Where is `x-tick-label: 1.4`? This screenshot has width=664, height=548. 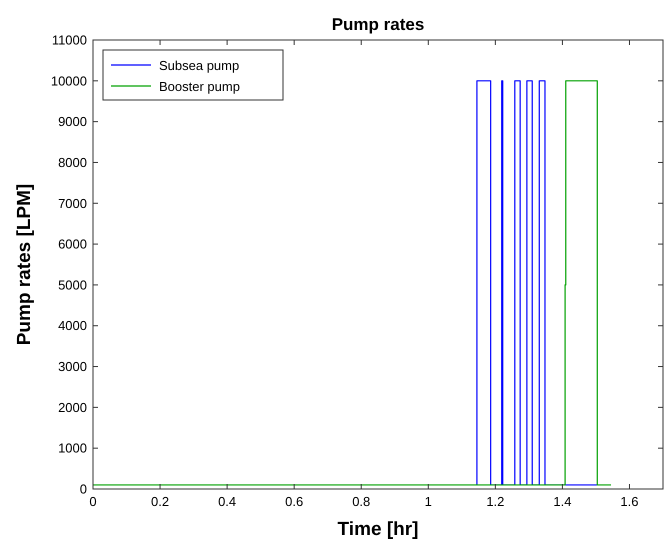
x-tick-label: 1.4 is located at coordinates (562, 501).